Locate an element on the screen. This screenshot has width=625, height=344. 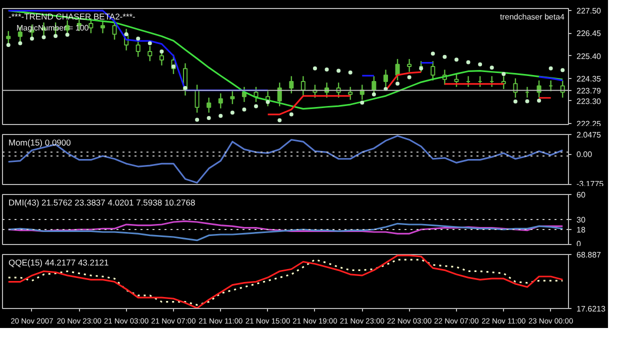
chart-title: QQE(15) 44.2177 43.2121 is located at coordinates (58, 263).